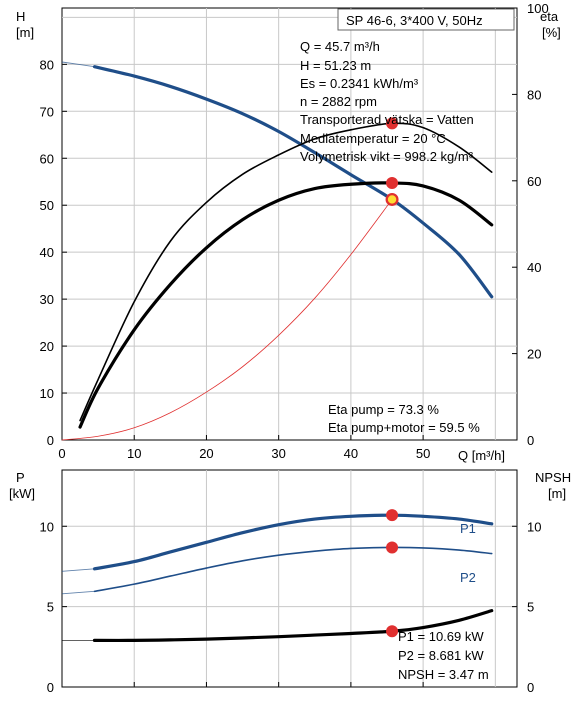 Image resolution: width=585 pixels, height=704 pixels. I want to click on x-tick-label: 20, so click(206, 453).